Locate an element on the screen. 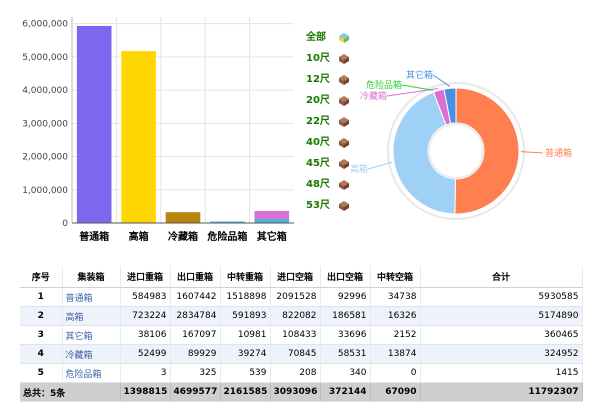 The height and width of the screenshot is (406, 598). table-cell: 539 is located at coordinates (245, 373).